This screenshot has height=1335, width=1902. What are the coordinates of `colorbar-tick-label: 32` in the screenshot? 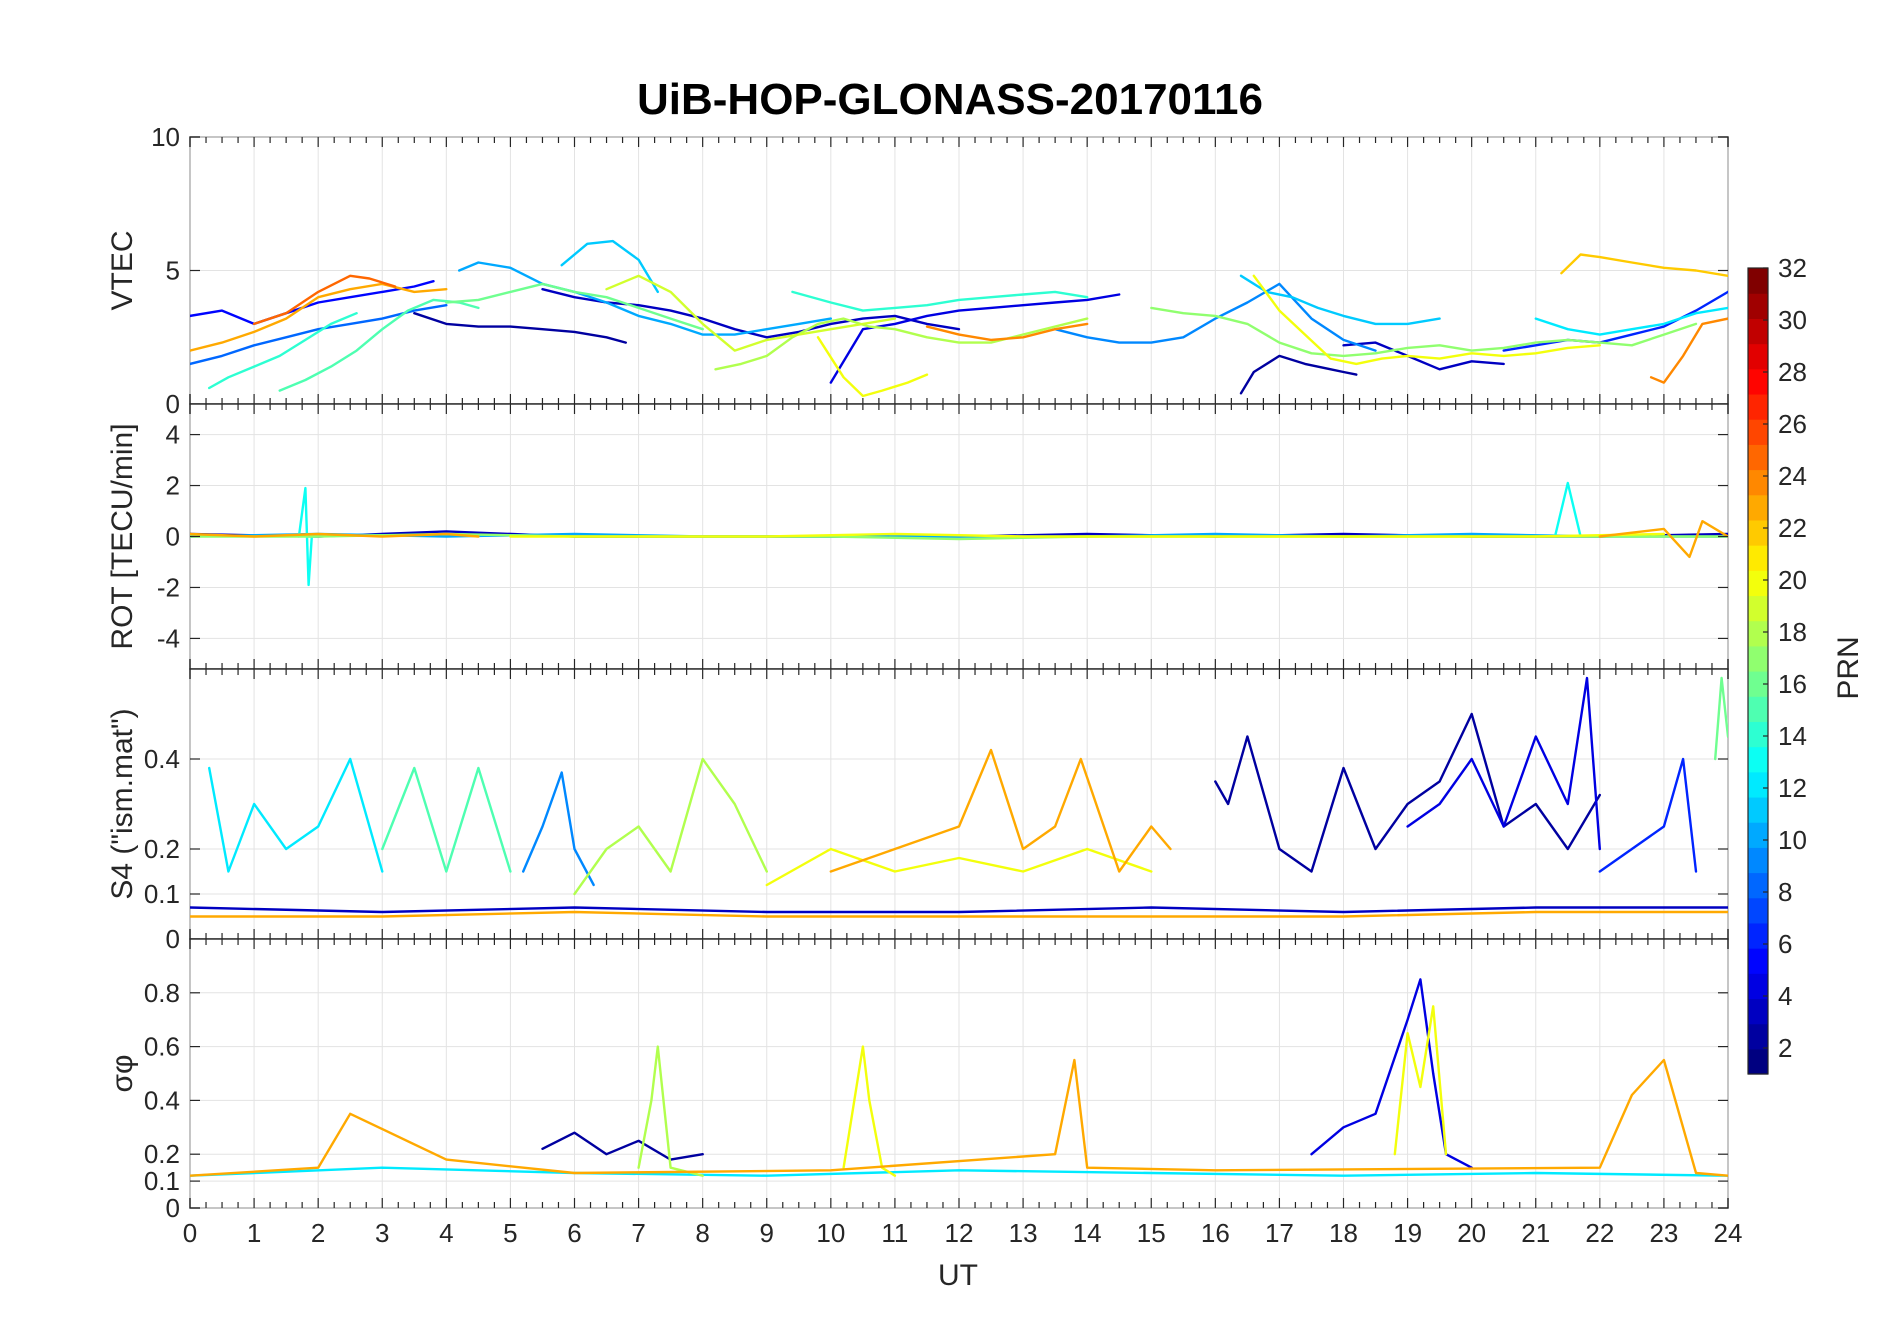 It's located at (1792, 268).